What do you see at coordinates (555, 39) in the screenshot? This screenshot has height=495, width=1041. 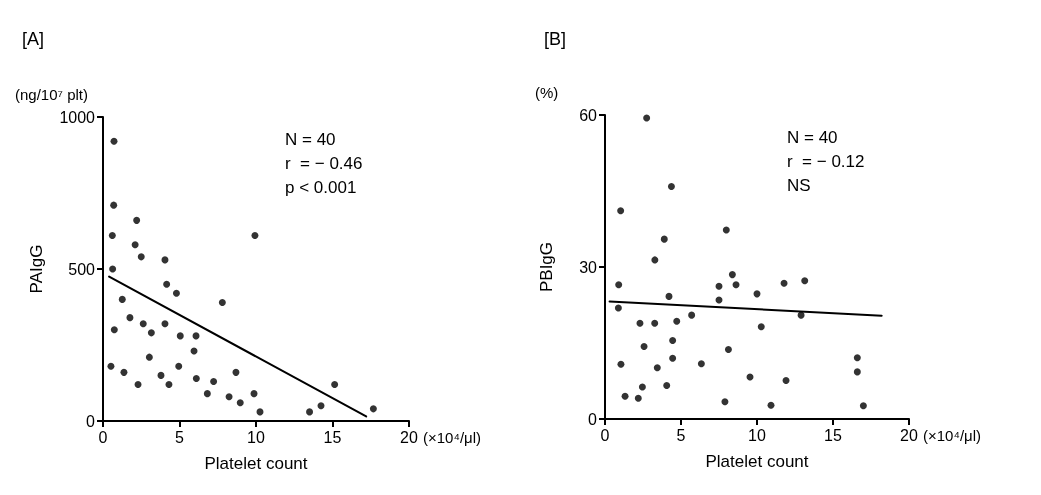 I see `chart-title: [B]` at bounding box center [555, 39].